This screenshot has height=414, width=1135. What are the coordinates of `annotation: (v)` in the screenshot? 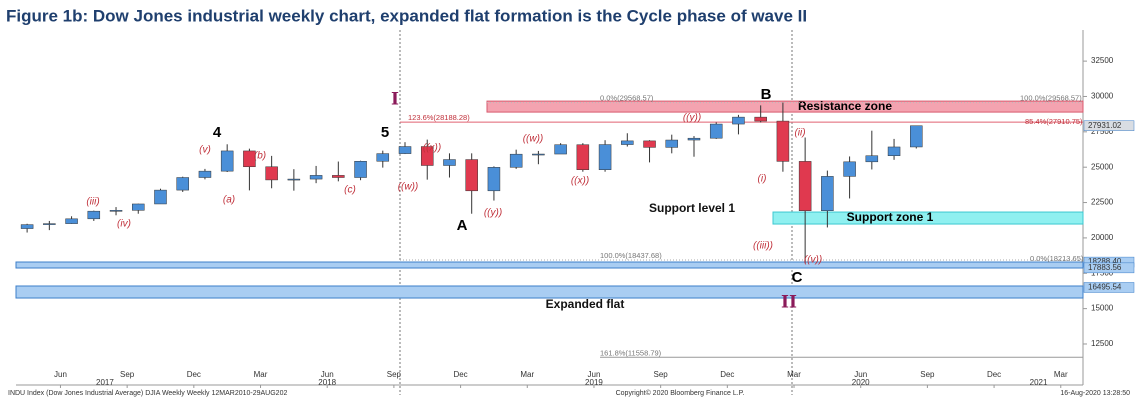 It's located at (205, 150).